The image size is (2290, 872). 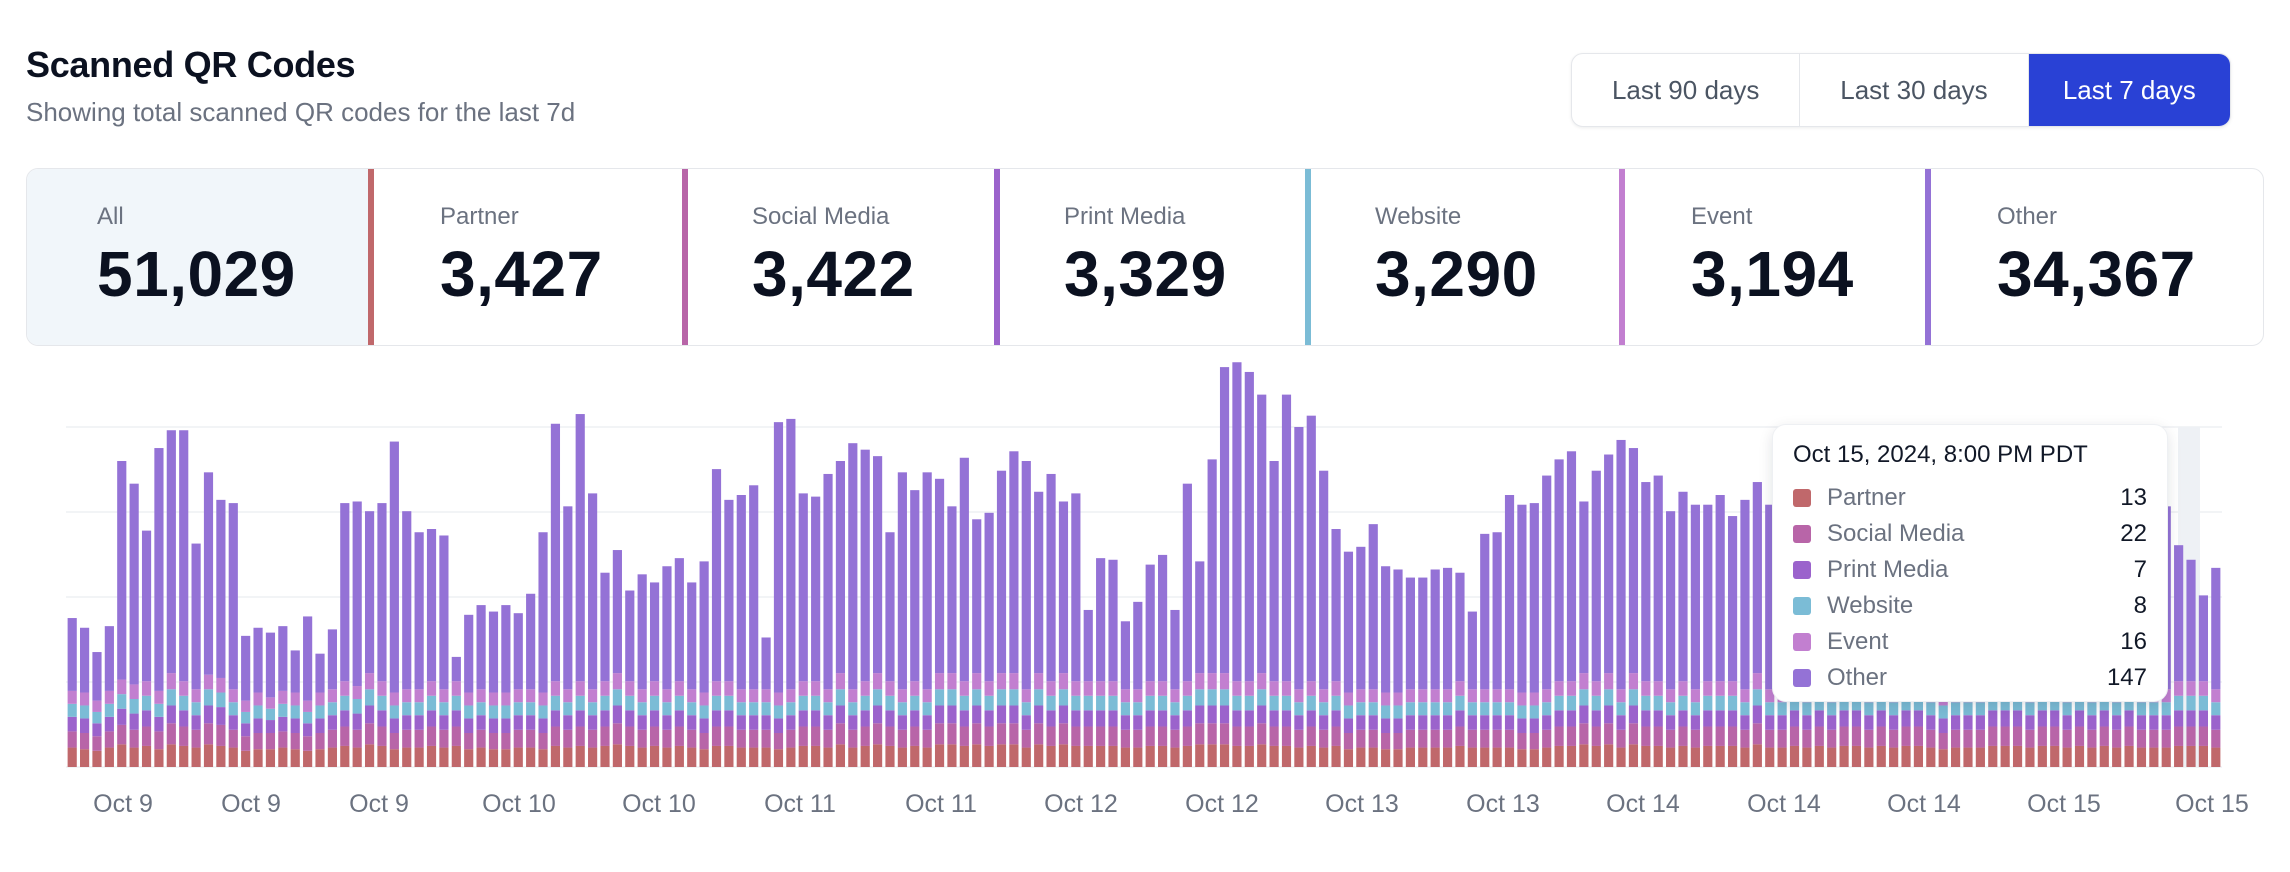 What do you see at coordinates (1914, 90) in the screenshot?
I see `range-30-days-button: Last 30 days` at bounding box center [1914, 90].